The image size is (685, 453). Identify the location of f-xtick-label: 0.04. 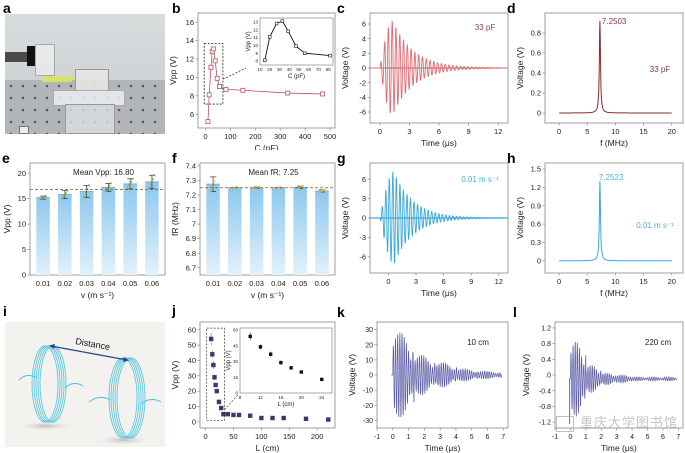
(278, 283).